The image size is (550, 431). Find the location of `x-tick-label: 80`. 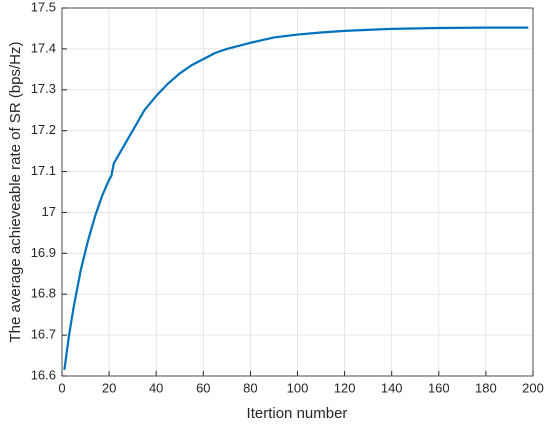

x-tick-label: 80 is located at coordinates (250, 387).